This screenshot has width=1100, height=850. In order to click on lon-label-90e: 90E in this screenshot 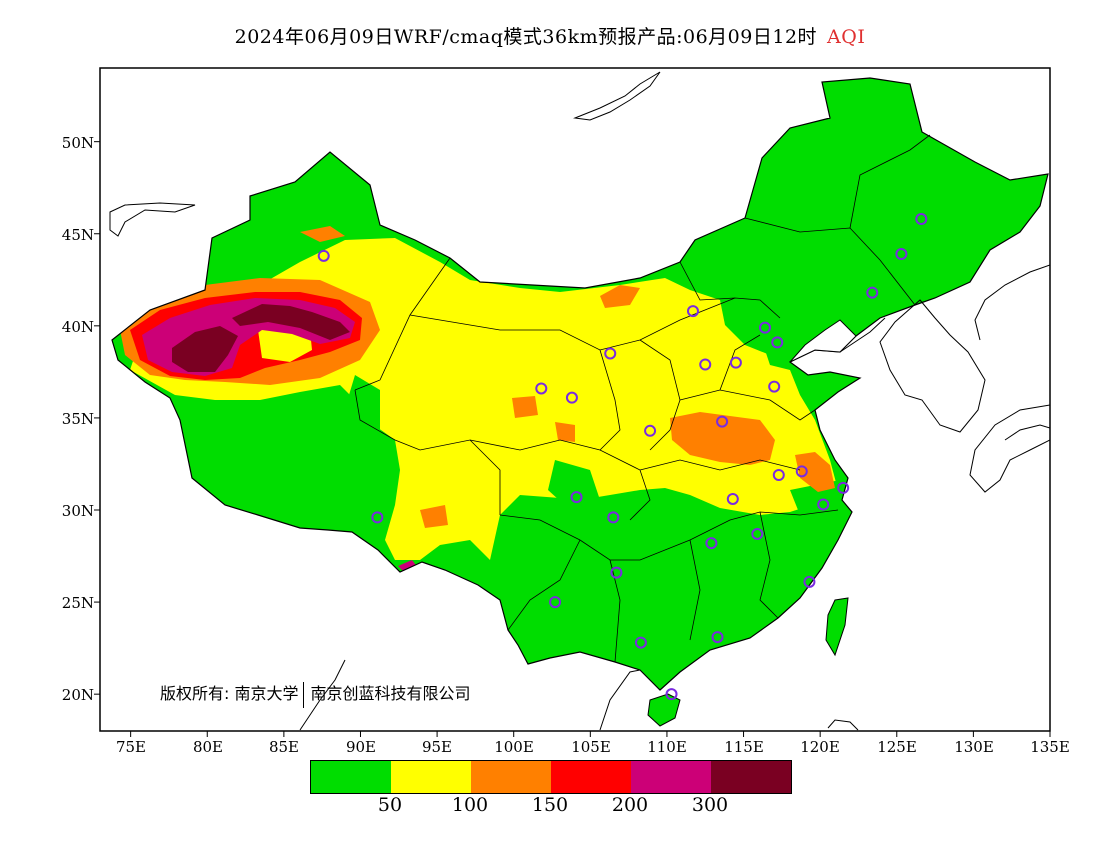, I will do `click(361, 747)`.